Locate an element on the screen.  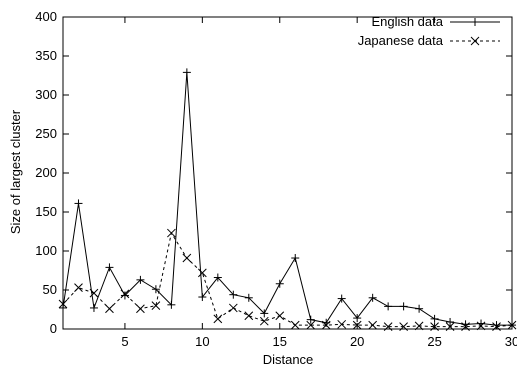
legend-marker-japanese is located at coordinates (475, 41).